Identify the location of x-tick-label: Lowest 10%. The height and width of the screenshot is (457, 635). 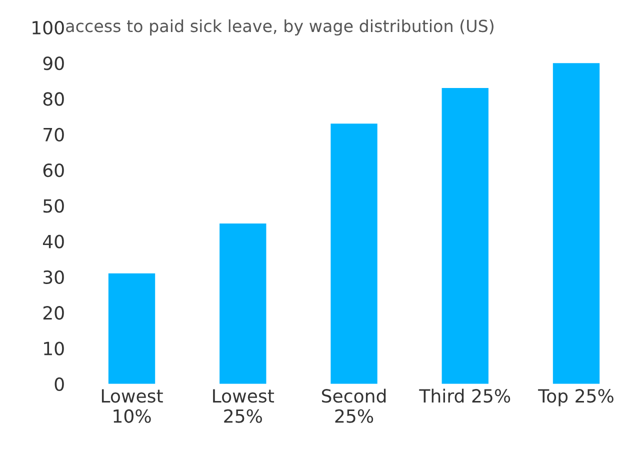
(132, 406).